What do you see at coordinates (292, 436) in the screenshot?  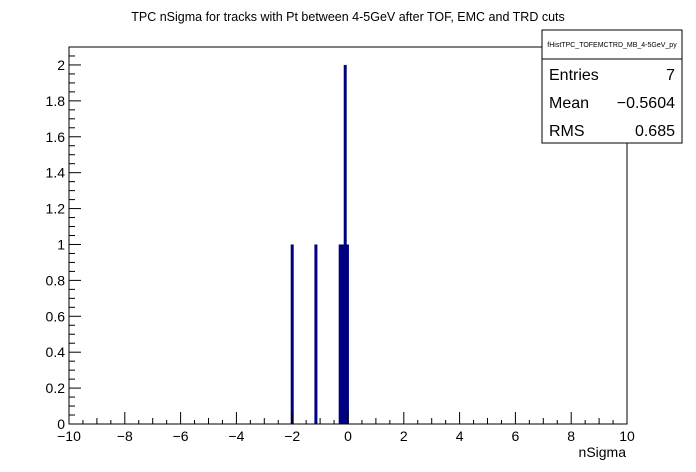 I see `x-tick-label: −2` at bounding box center [292, 436].